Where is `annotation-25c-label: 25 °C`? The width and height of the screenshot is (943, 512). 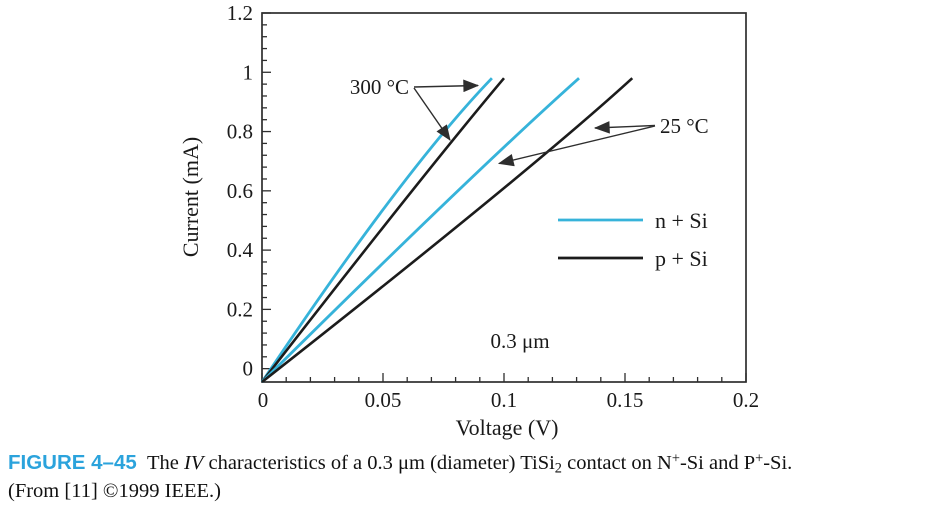
annotation-25c-label: 25 °C is located at coordinates (684, 126).